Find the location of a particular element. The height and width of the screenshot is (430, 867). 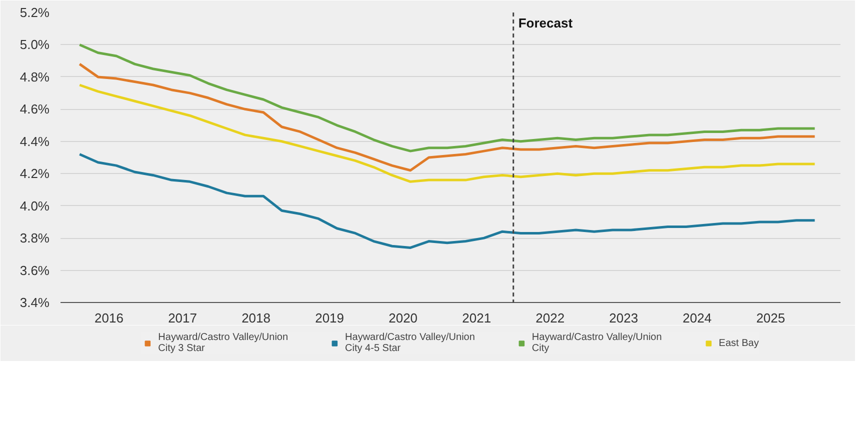

y-tick-label: 3.4% is located at coordinates (35, 302).